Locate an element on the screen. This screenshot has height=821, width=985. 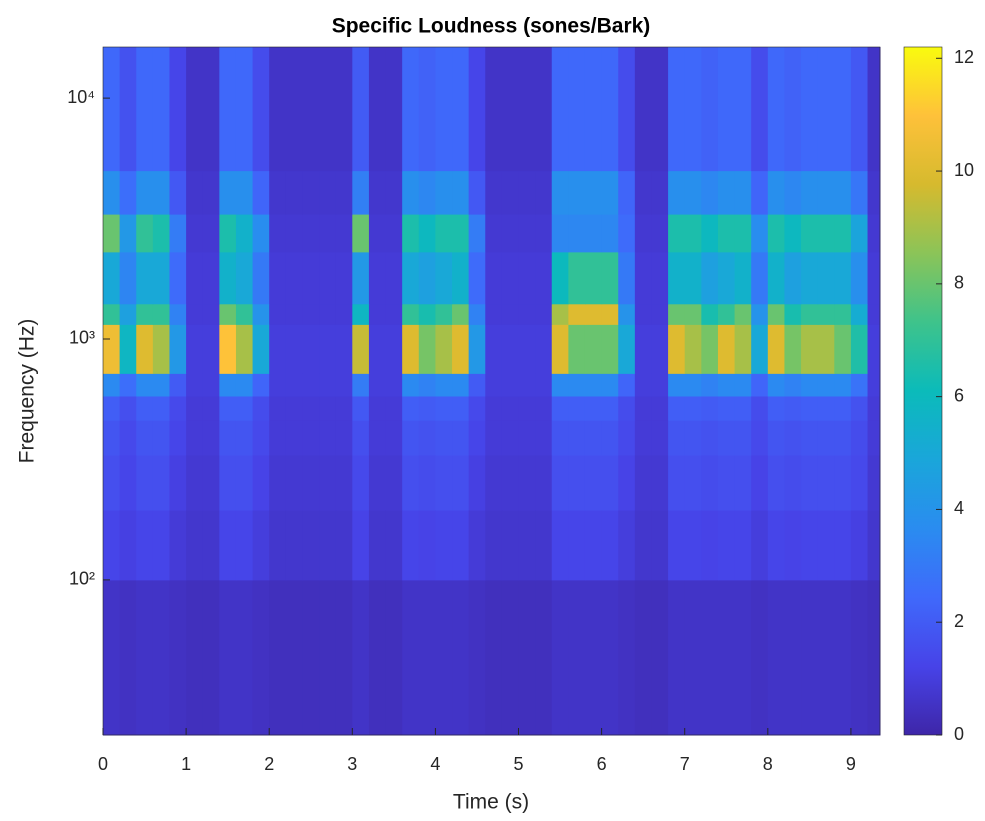
y-tick-label: 10³ is located at coordinates (82, 338).